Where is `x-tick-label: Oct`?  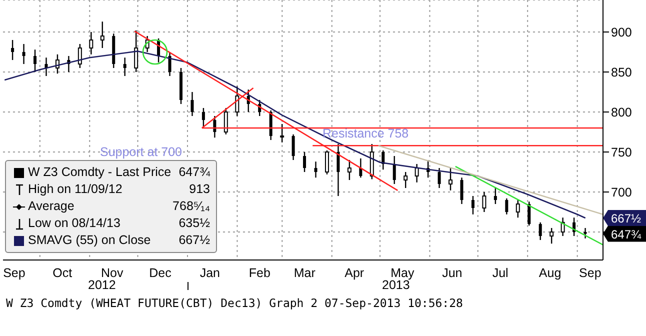
x-tick-label: Oct is located at coordinates (62, 273).